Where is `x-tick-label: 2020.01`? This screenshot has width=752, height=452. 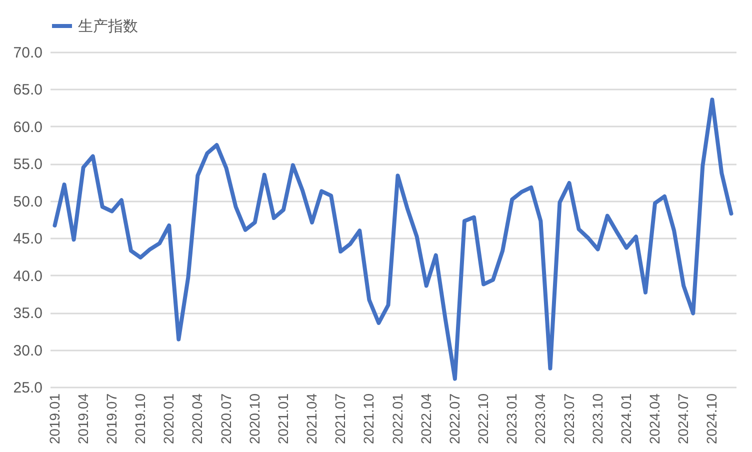
x-tick-label: 2020.01 is located at coordinates (168, 418).